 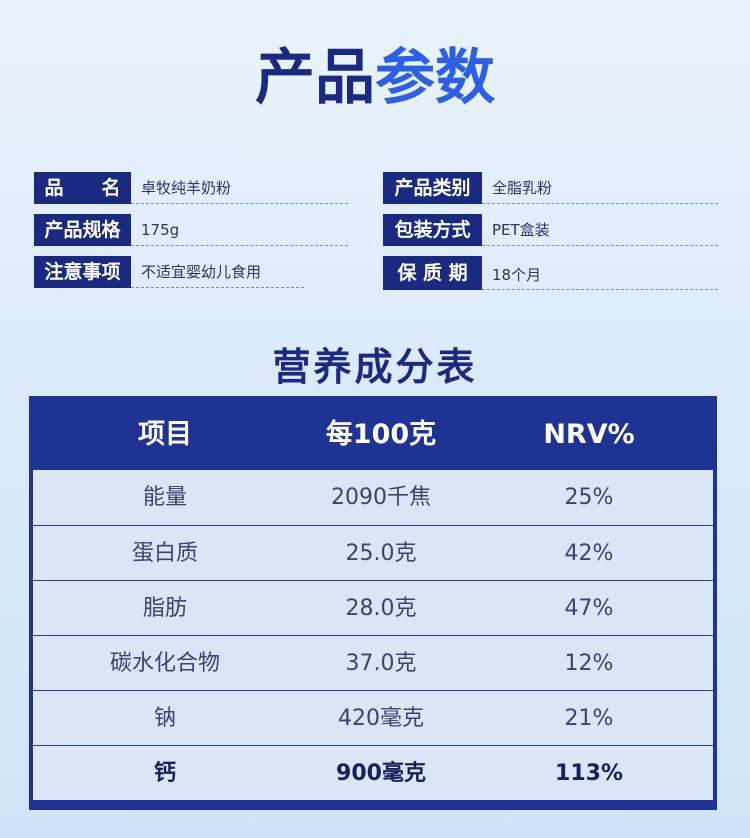 I want to click on table-row: 钠 420毫克 21%, so click(x=373, y=717).